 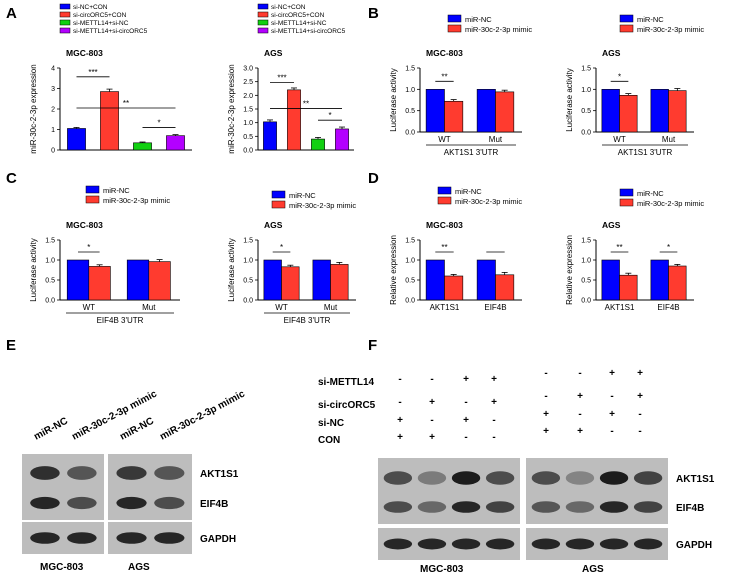 I want to click on legend-b2-label: miR-NC, so click(x=650, y=19).